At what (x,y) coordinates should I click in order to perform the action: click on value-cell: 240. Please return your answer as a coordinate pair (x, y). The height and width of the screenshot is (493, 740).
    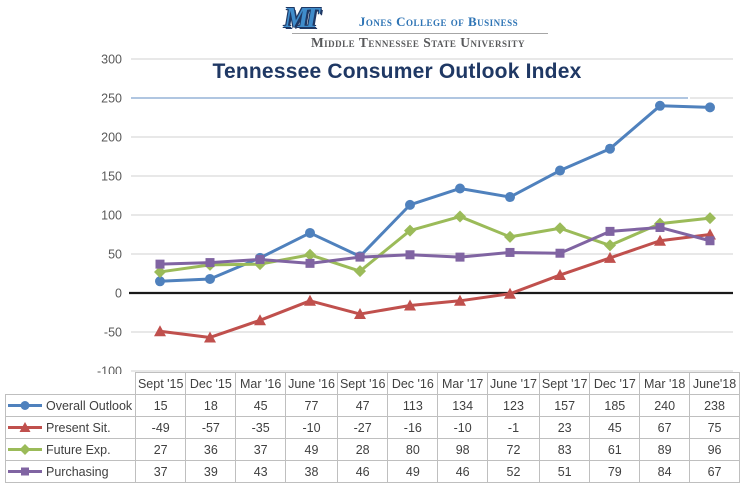
    Looking at the image, I should click on (665, 405).